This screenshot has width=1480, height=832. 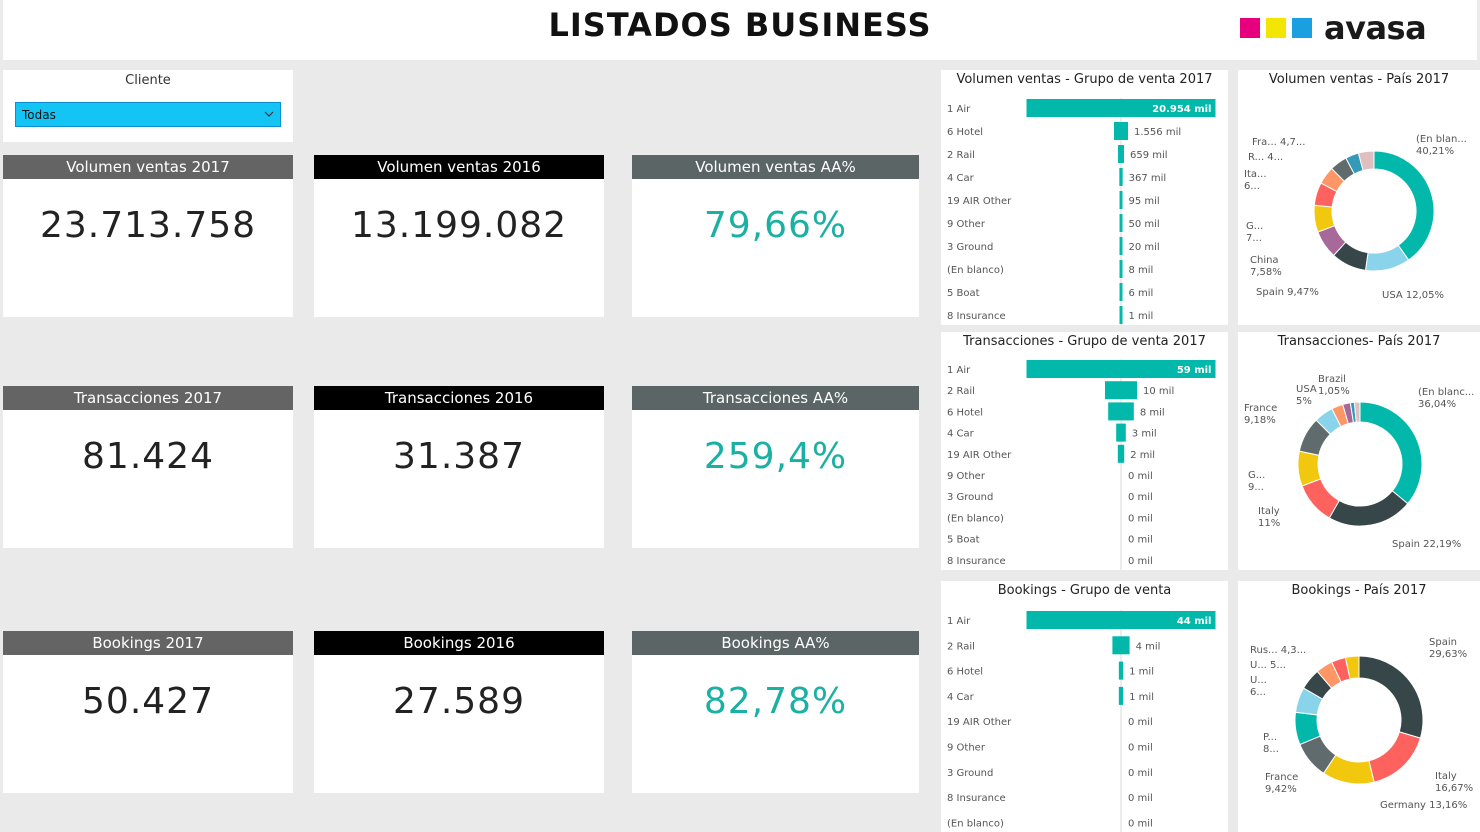 What do you see at coordinates (1359, 80) in the screenshot?
I see `chart-title: Volumen ventas - País 2017` at bounding box center [1359, 80].